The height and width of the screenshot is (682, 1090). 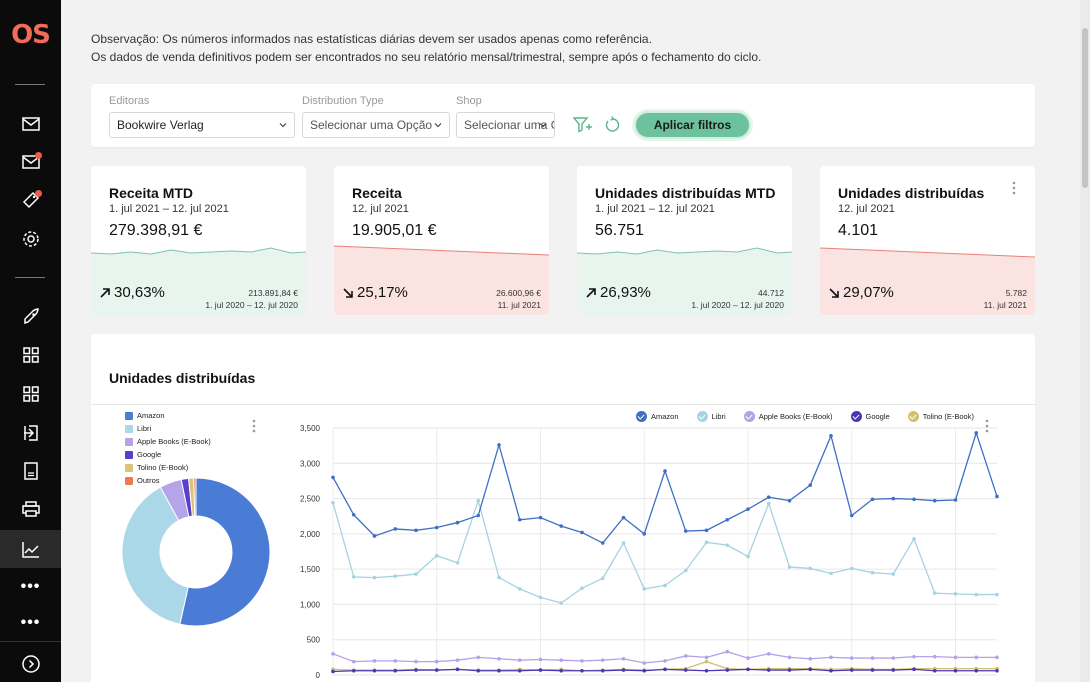 What do you see at coordinates (711, 416) in the screenshot?
I see `line-legend-item: Libri` at bounding box center [711, 416].